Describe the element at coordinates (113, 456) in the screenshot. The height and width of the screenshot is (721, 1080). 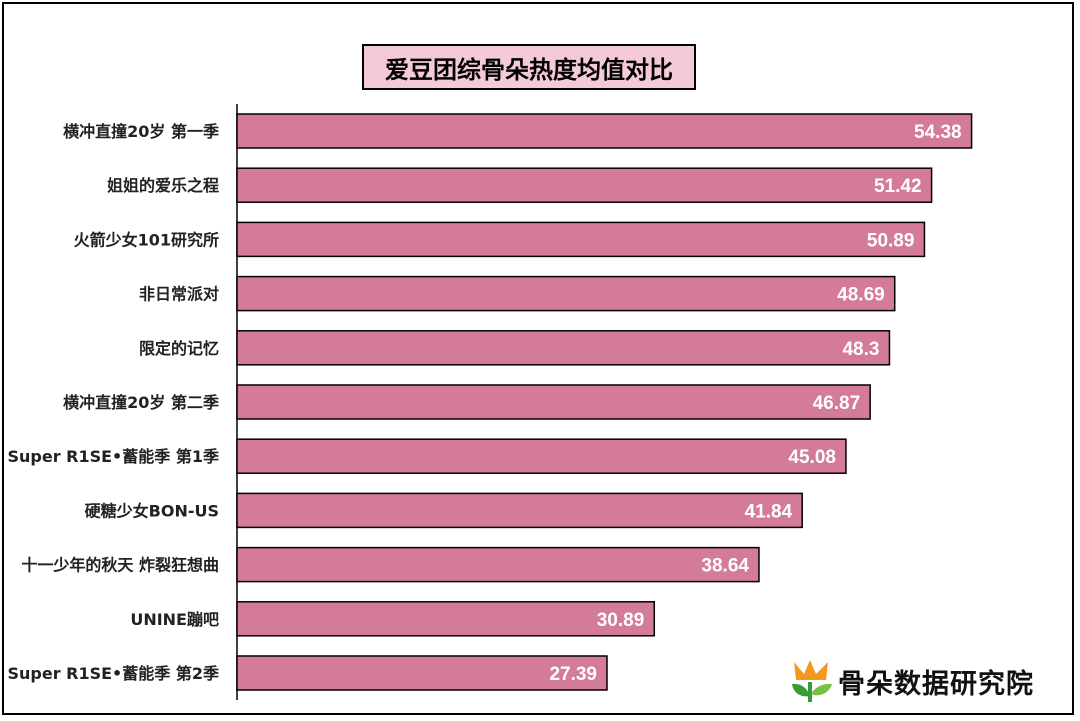
I see `category-label: Super R1SE•蓄能季 第1季` at that location.